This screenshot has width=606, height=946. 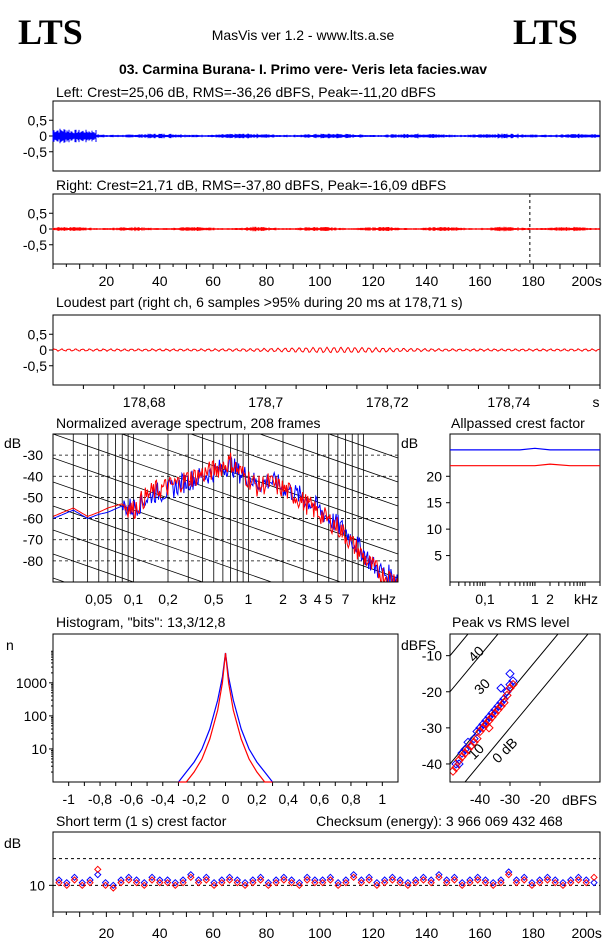 I want to click on x-tick-label: -30, so click(x=510, y=799).